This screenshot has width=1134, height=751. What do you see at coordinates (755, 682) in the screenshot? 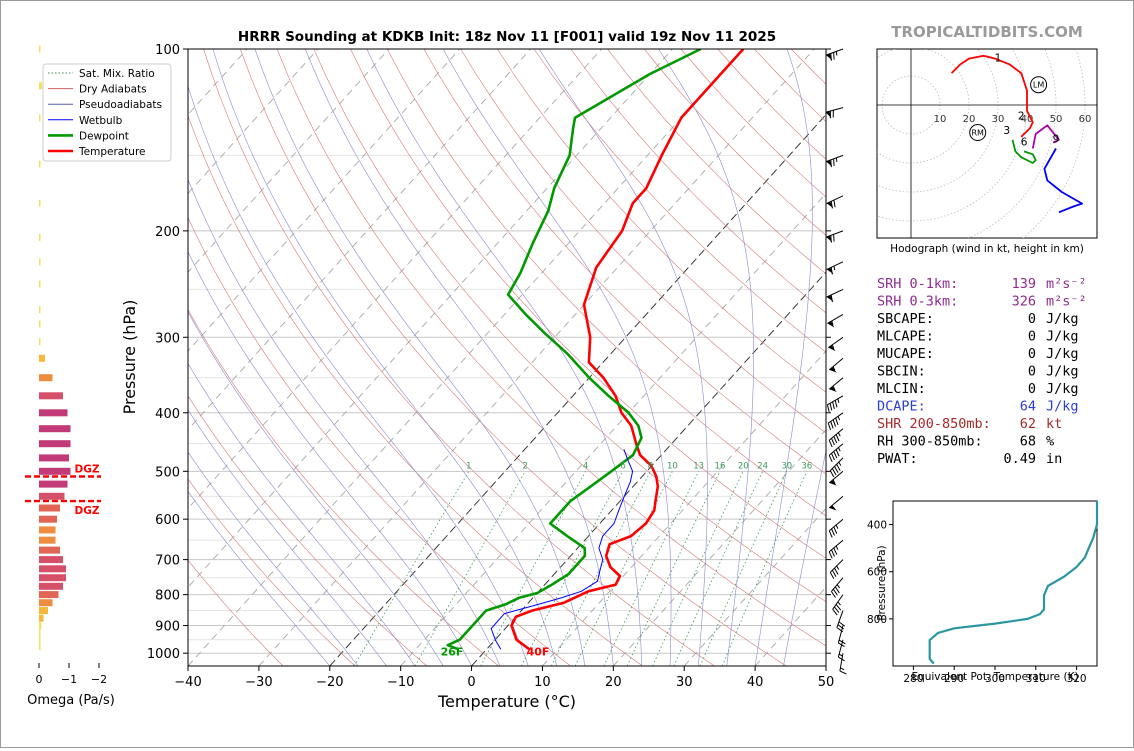
I see `x-tick-label: 40` at bounding box center [755, 682].